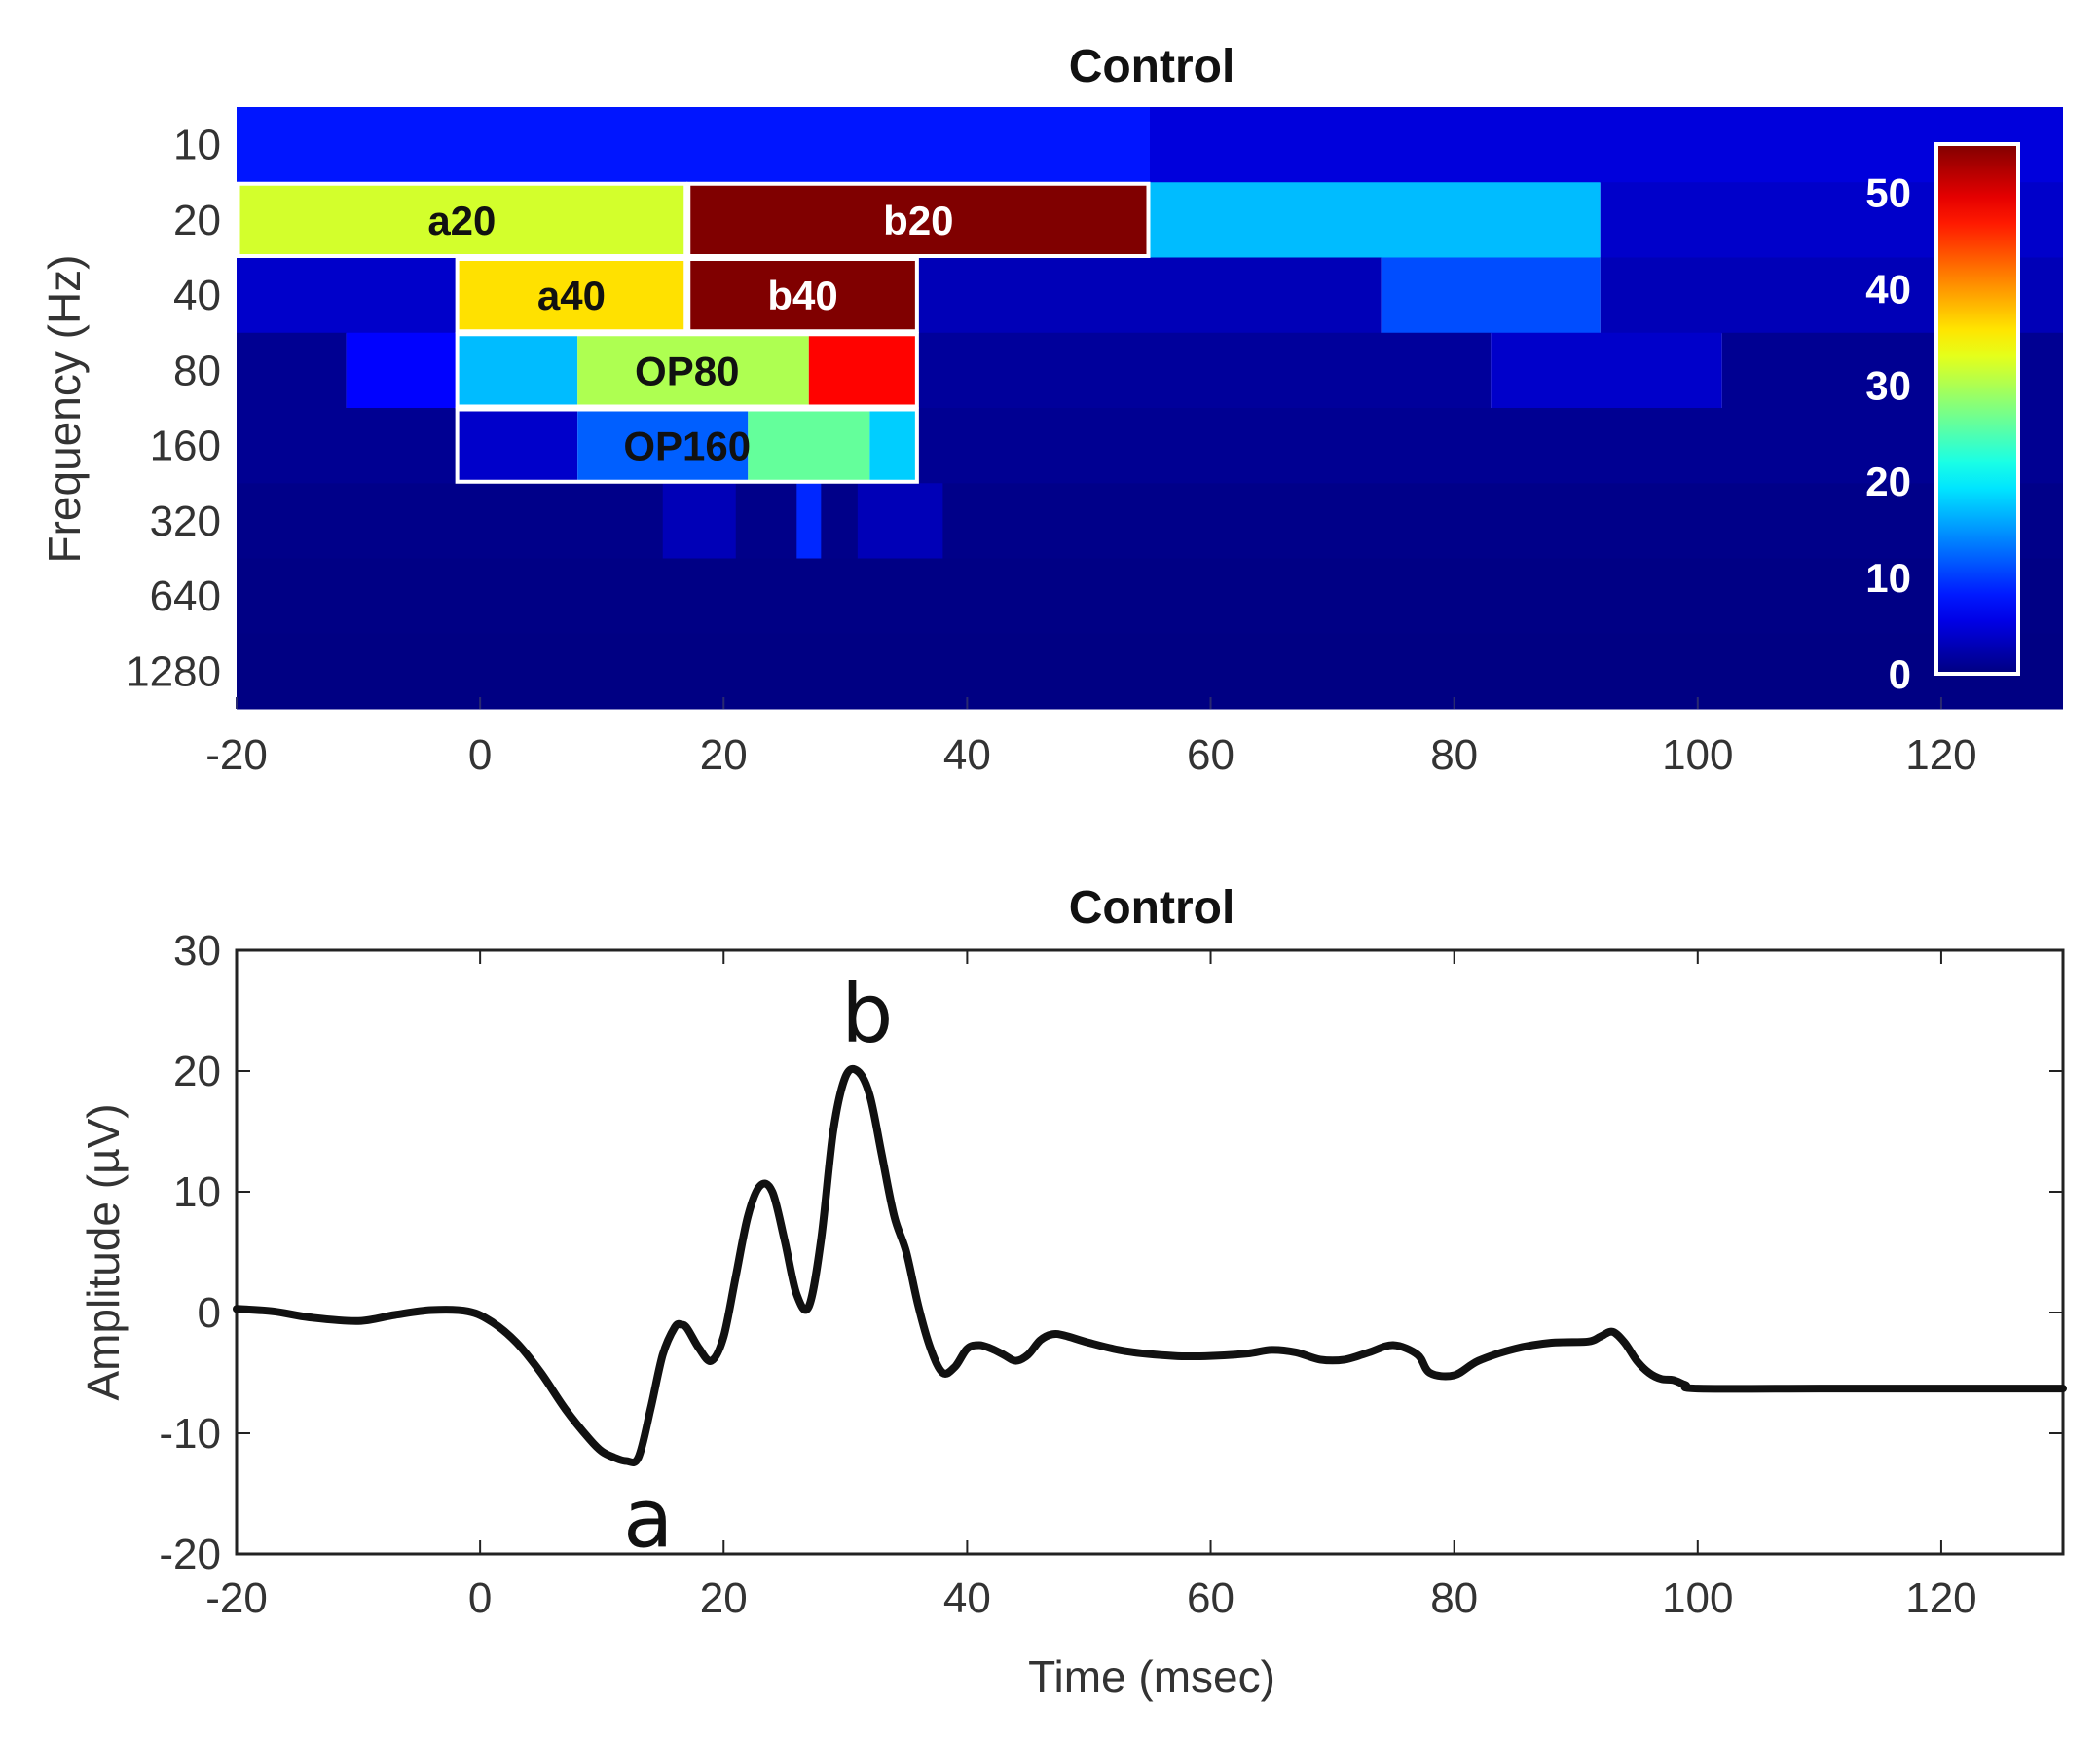  Describe the element at coordinates (197, 1192) in the screenshot. I see `line-y-tick-label: 10` at that location.